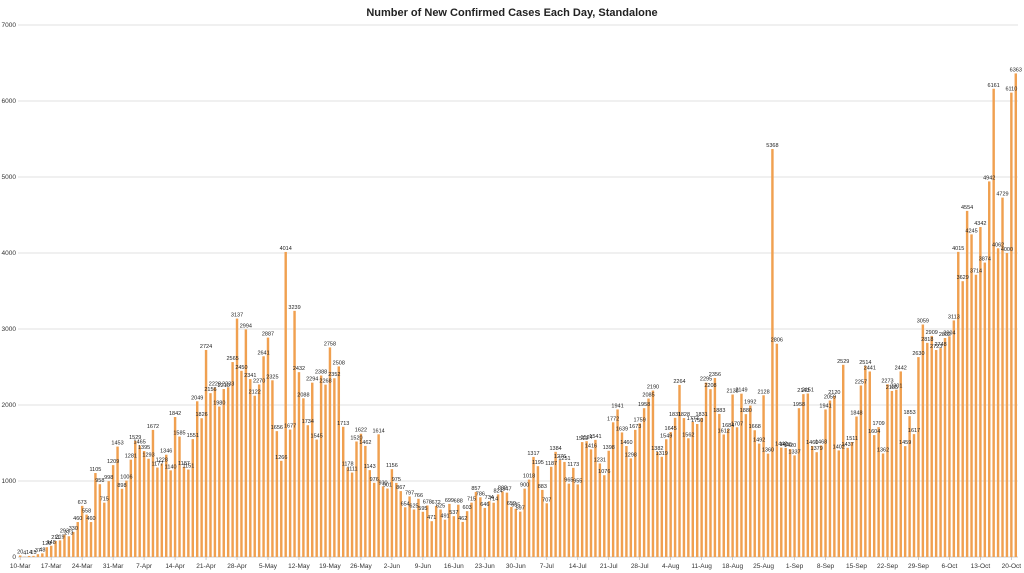 The width and height of the screenshot is (1024, 573). Describe the element at coordinates (533, 454) in the screenshot. I see `data-label: 1317` at that location.